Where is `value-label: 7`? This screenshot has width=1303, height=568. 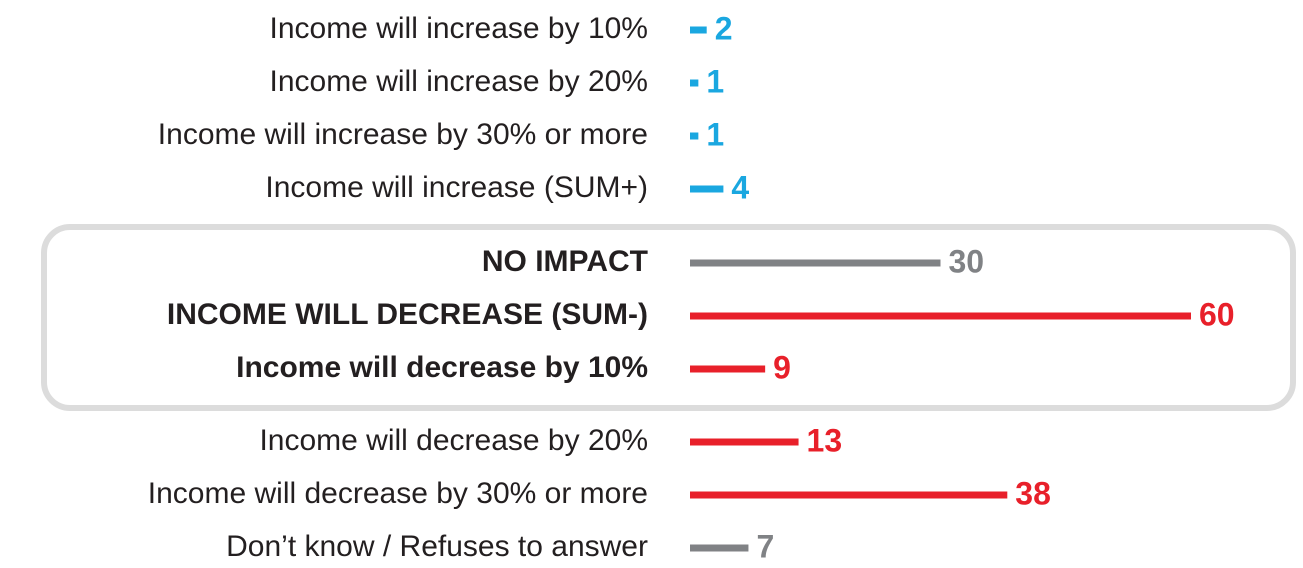
value-label: 7 is located at coordinates (765, 546).